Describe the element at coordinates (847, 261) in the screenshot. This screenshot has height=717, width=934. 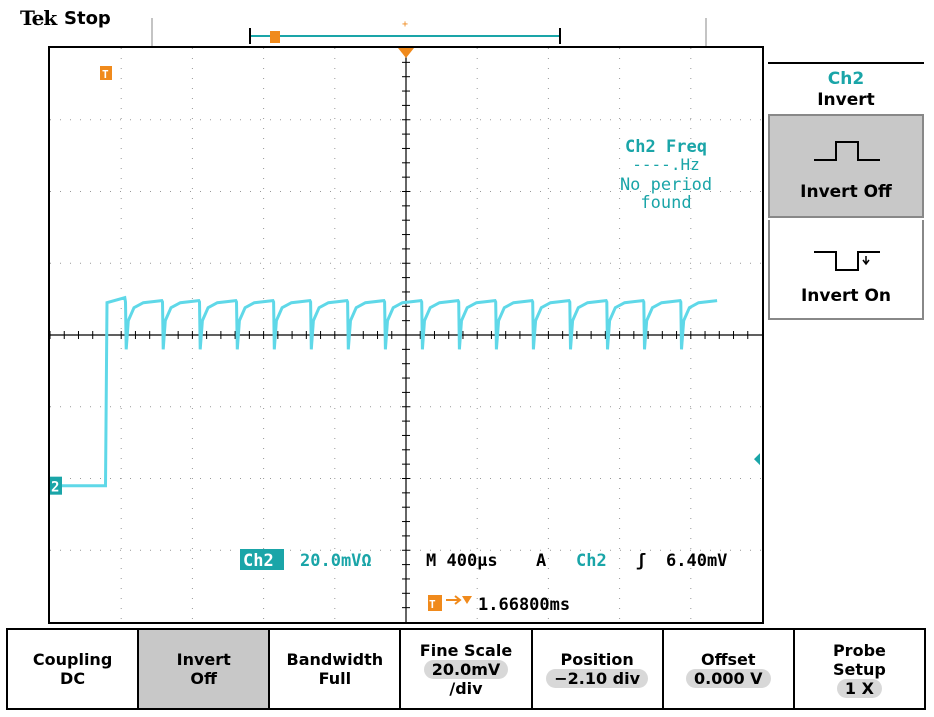
I see `inverted-pulse-icon` at that location.